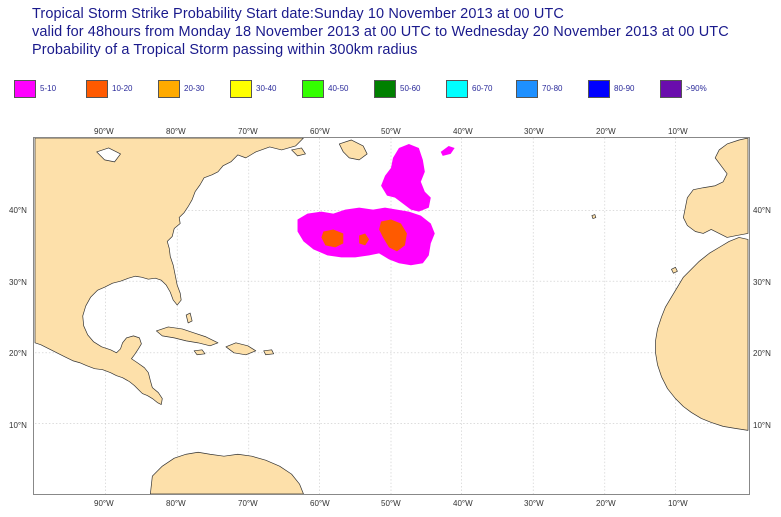 The height and width of the screenshot is (517, 781). What do you see at coordinates (241, 349) in the screenshot?
I see `hispaniola` at bounding box center [241, 349].